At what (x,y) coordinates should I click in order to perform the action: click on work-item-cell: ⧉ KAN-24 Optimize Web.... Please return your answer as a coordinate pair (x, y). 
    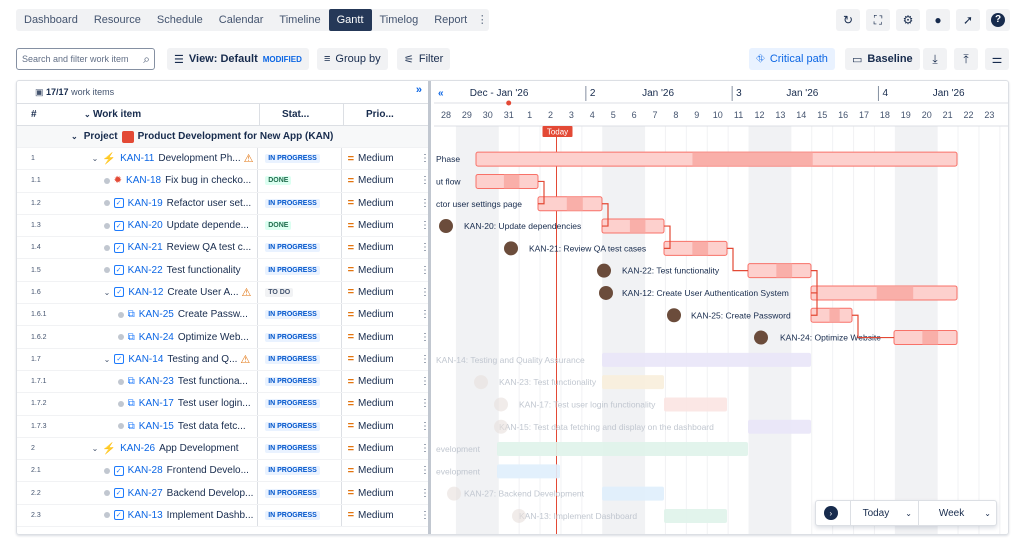
    Looking at the image, I should click on (166, 336).